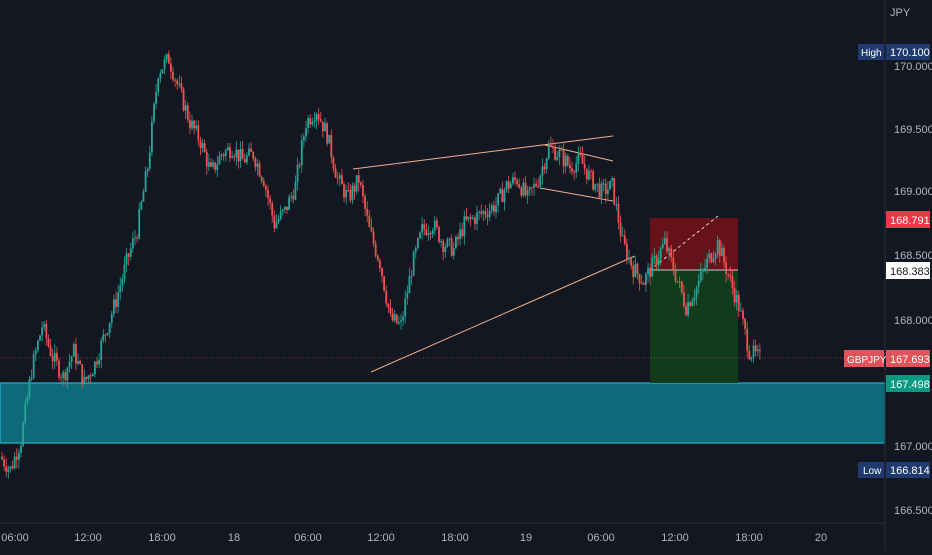 The width and height of the screenshot is (932, 555). What do you see at coordinates (693, 299) in the screenshot?
I see `short-position-tool` at bounding box center [693, 299].